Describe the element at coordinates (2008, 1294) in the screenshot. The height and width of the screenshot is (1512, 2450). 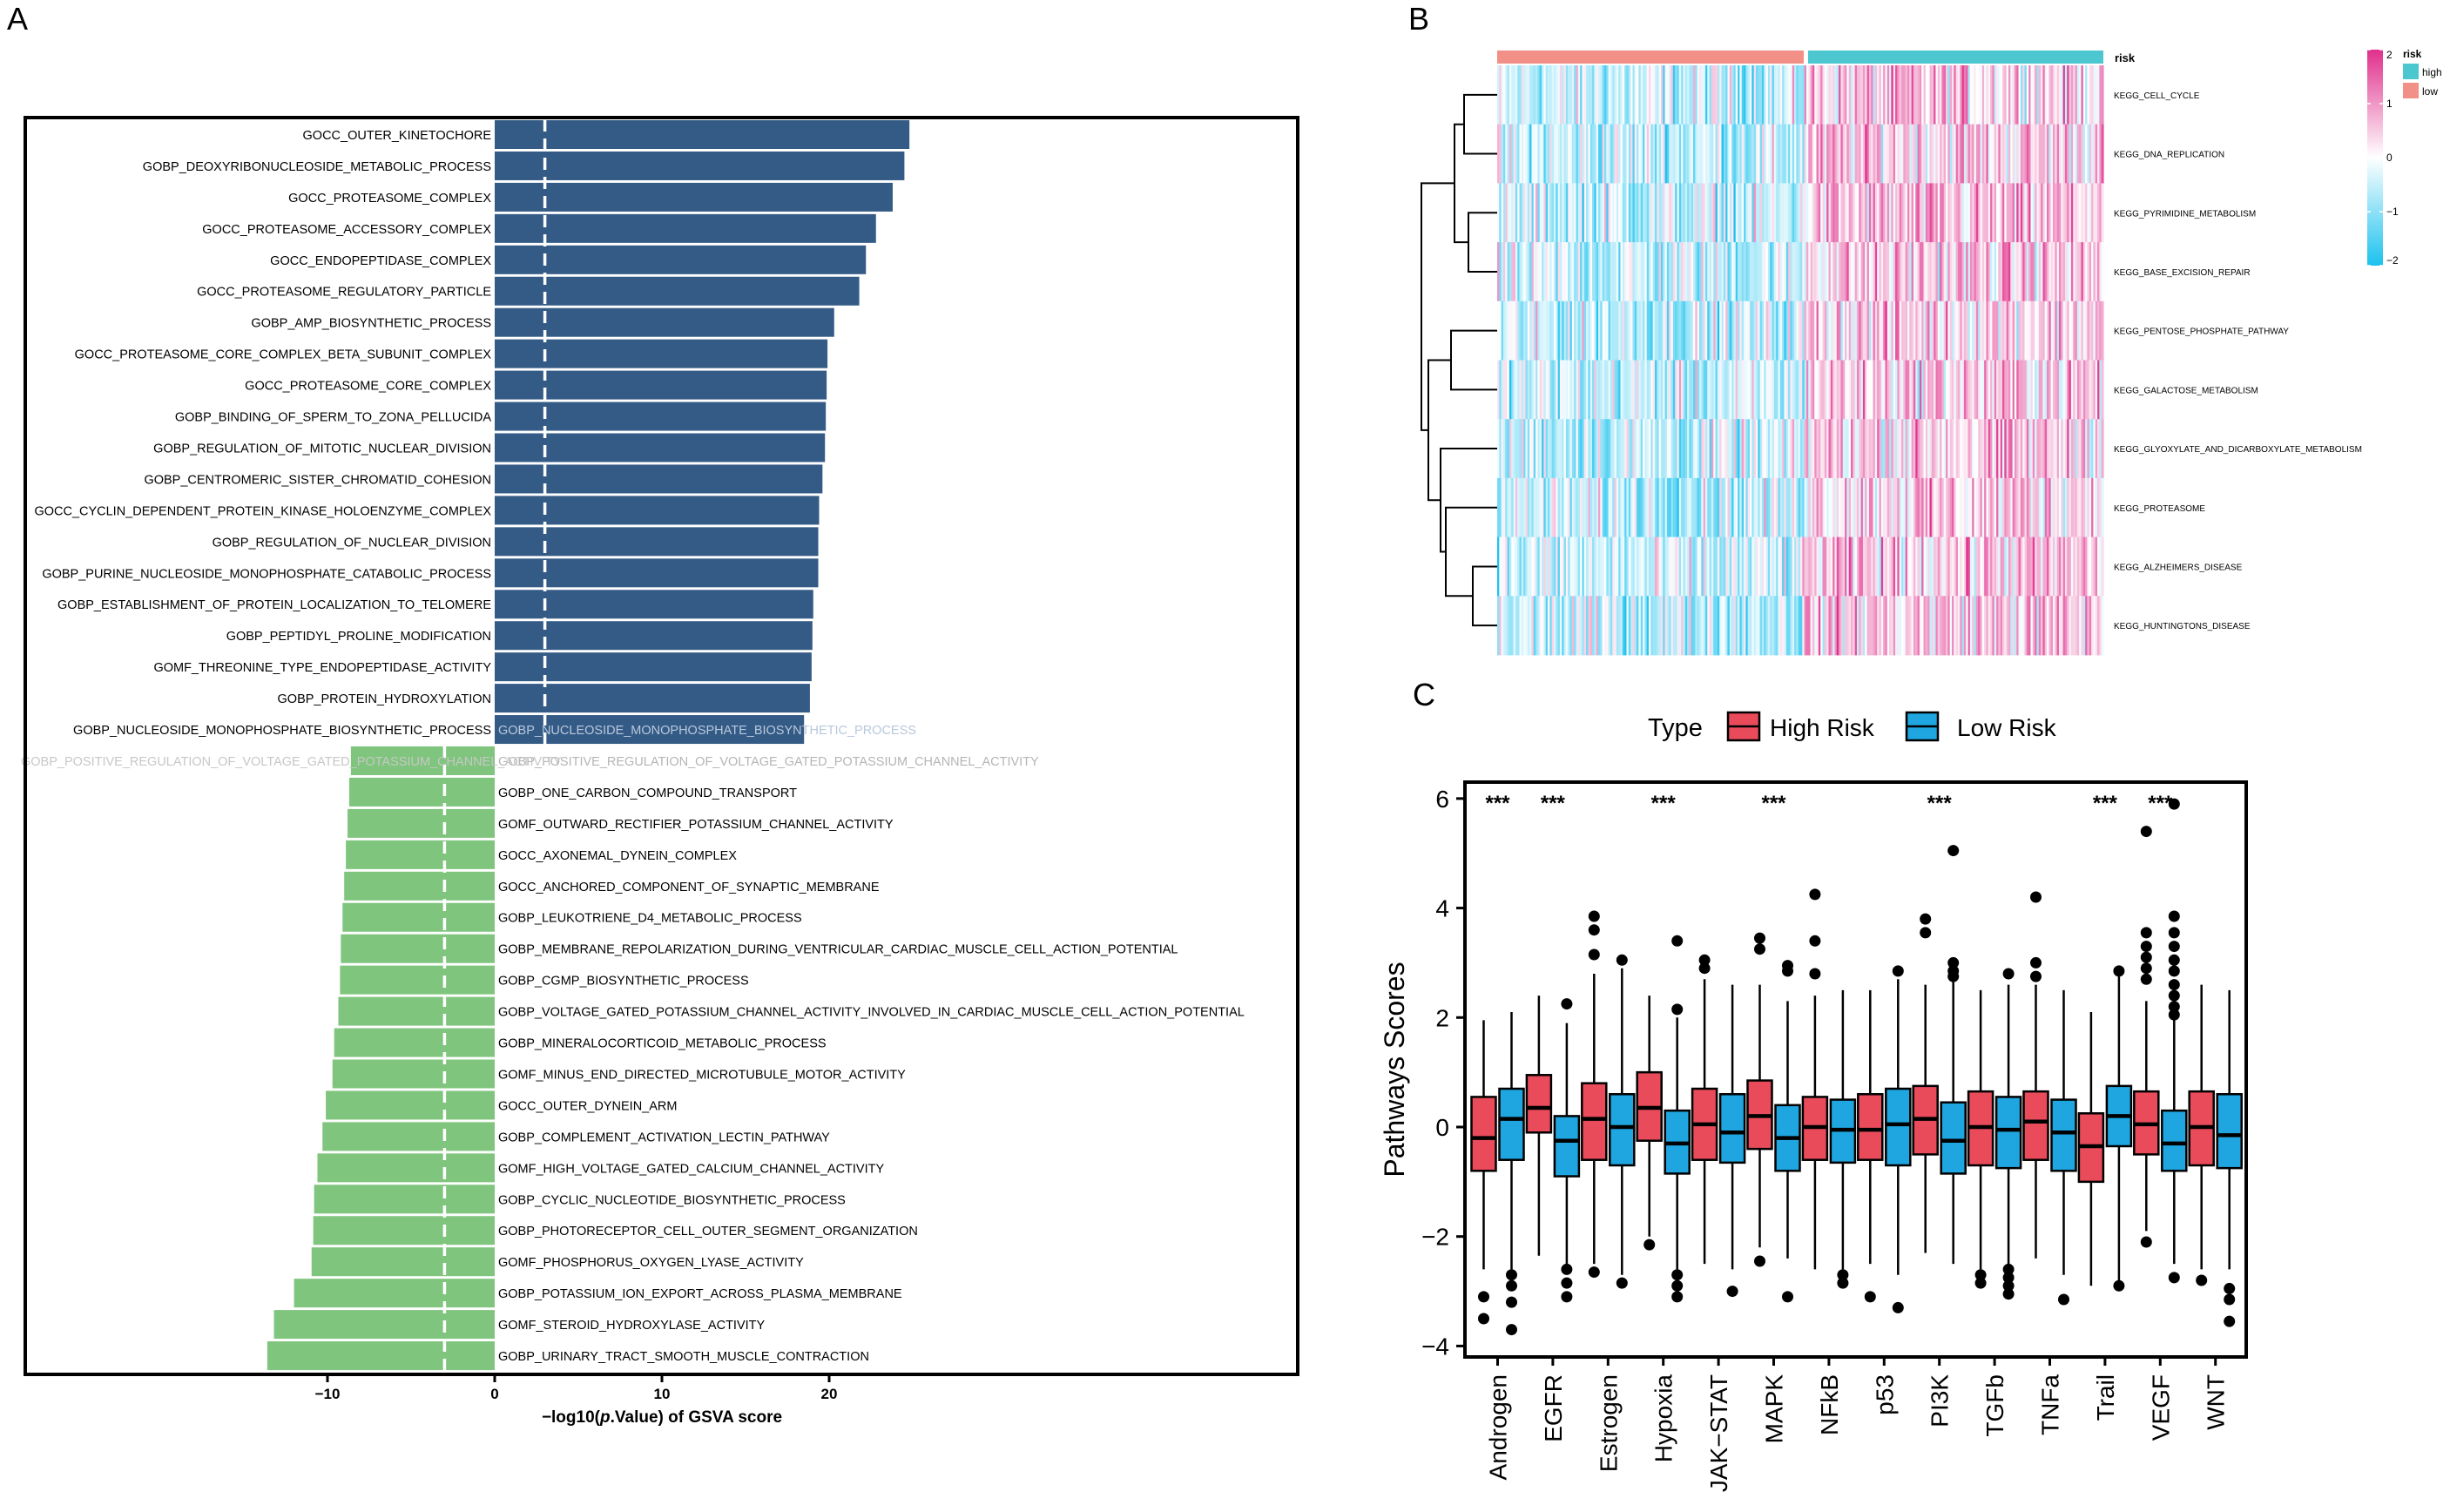
I see `box-outlier` at that location.